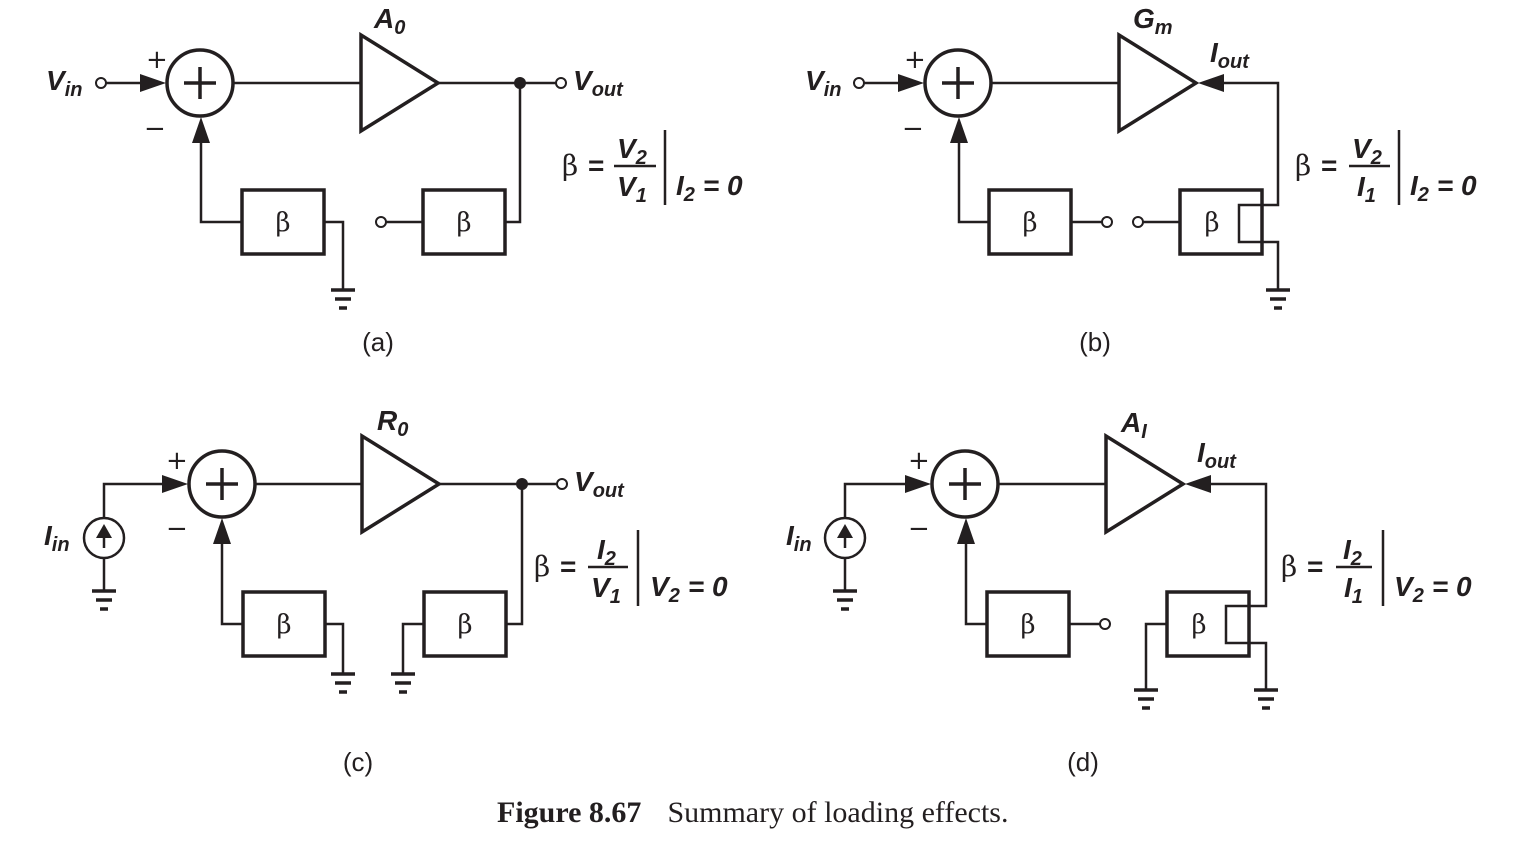 This screenshot has width=1520, height=850. I want to click on panel-label: (b), so click(1095, 342).